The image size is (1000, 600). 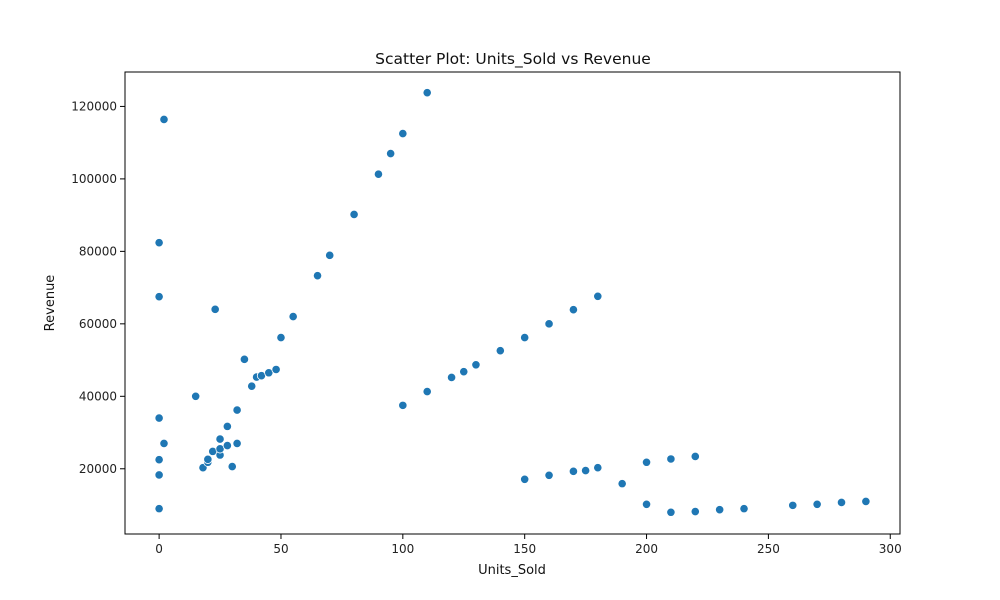 What do you see at coordinates (513, 59) in the screenshot?
I see `chart-title: Scatter Plot: Units_Sold vs Revenue` at bounding box center [513, 59].